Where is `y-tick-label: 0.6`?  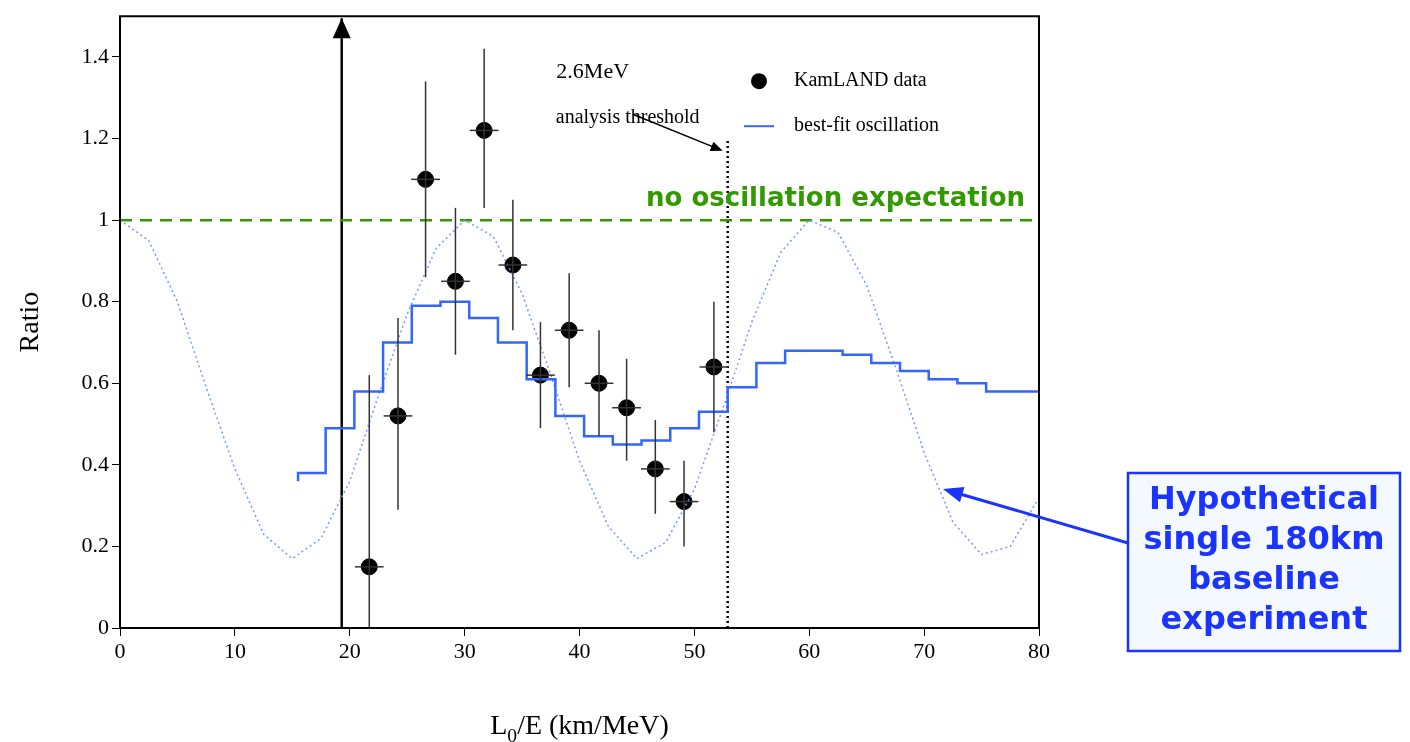
y-tick-label: 0.6 is located at coordinates (95, 382).